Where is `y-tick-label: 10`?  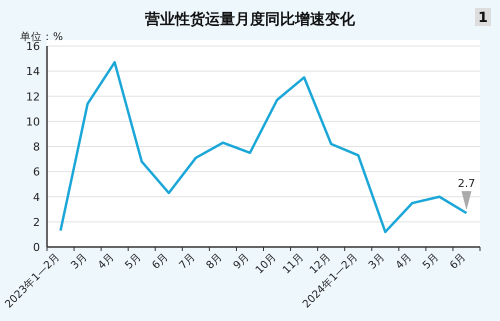
y-tick-label: 10 is located at coordinates (33, 121).